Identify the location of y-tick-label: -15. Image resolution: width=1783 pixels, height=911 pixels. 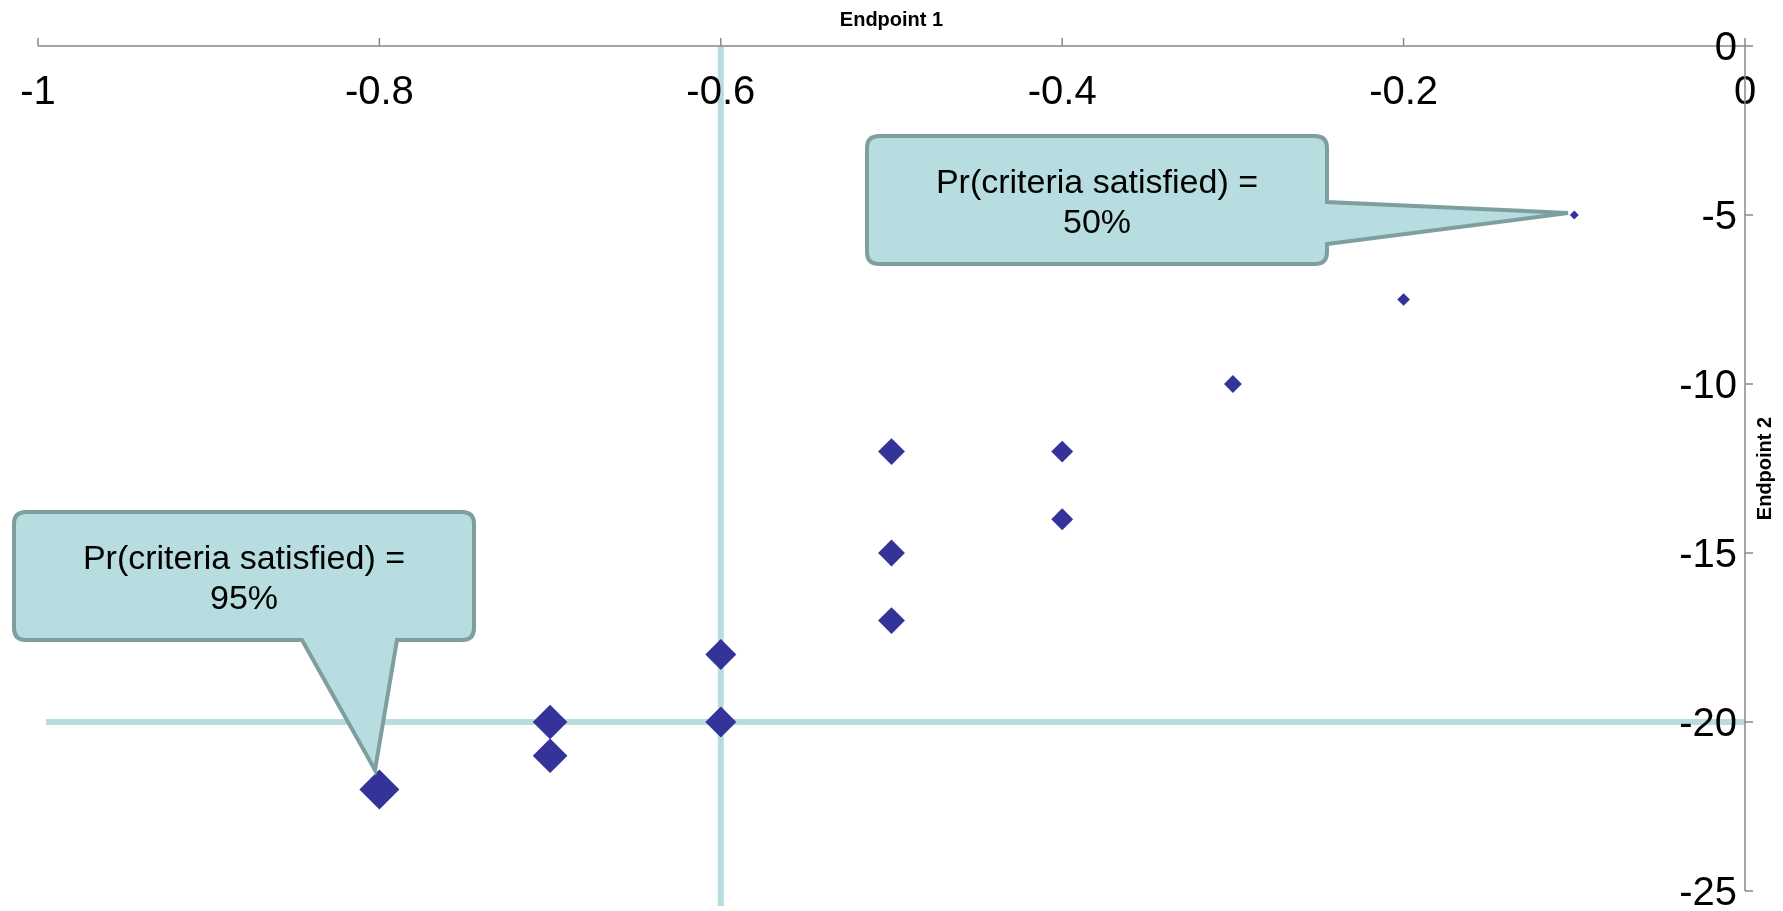
(1708, 553).